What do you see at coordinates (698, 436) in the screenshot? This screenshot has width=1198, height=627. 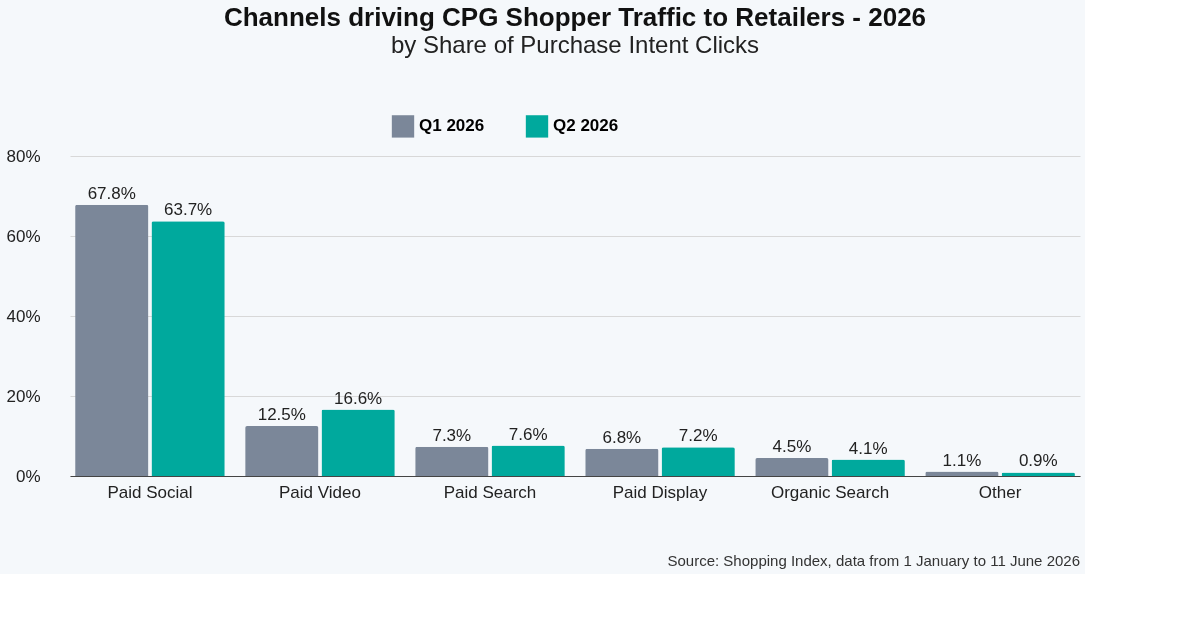 I see `data-label: 7.2%` at bounding box center [698, 436].